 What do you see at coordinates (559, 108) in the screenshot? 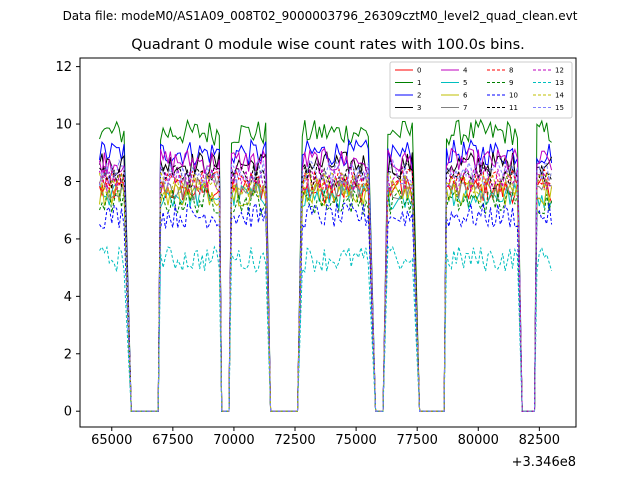
I see `legend-label-15: 15` at bounding box center [559, 108].